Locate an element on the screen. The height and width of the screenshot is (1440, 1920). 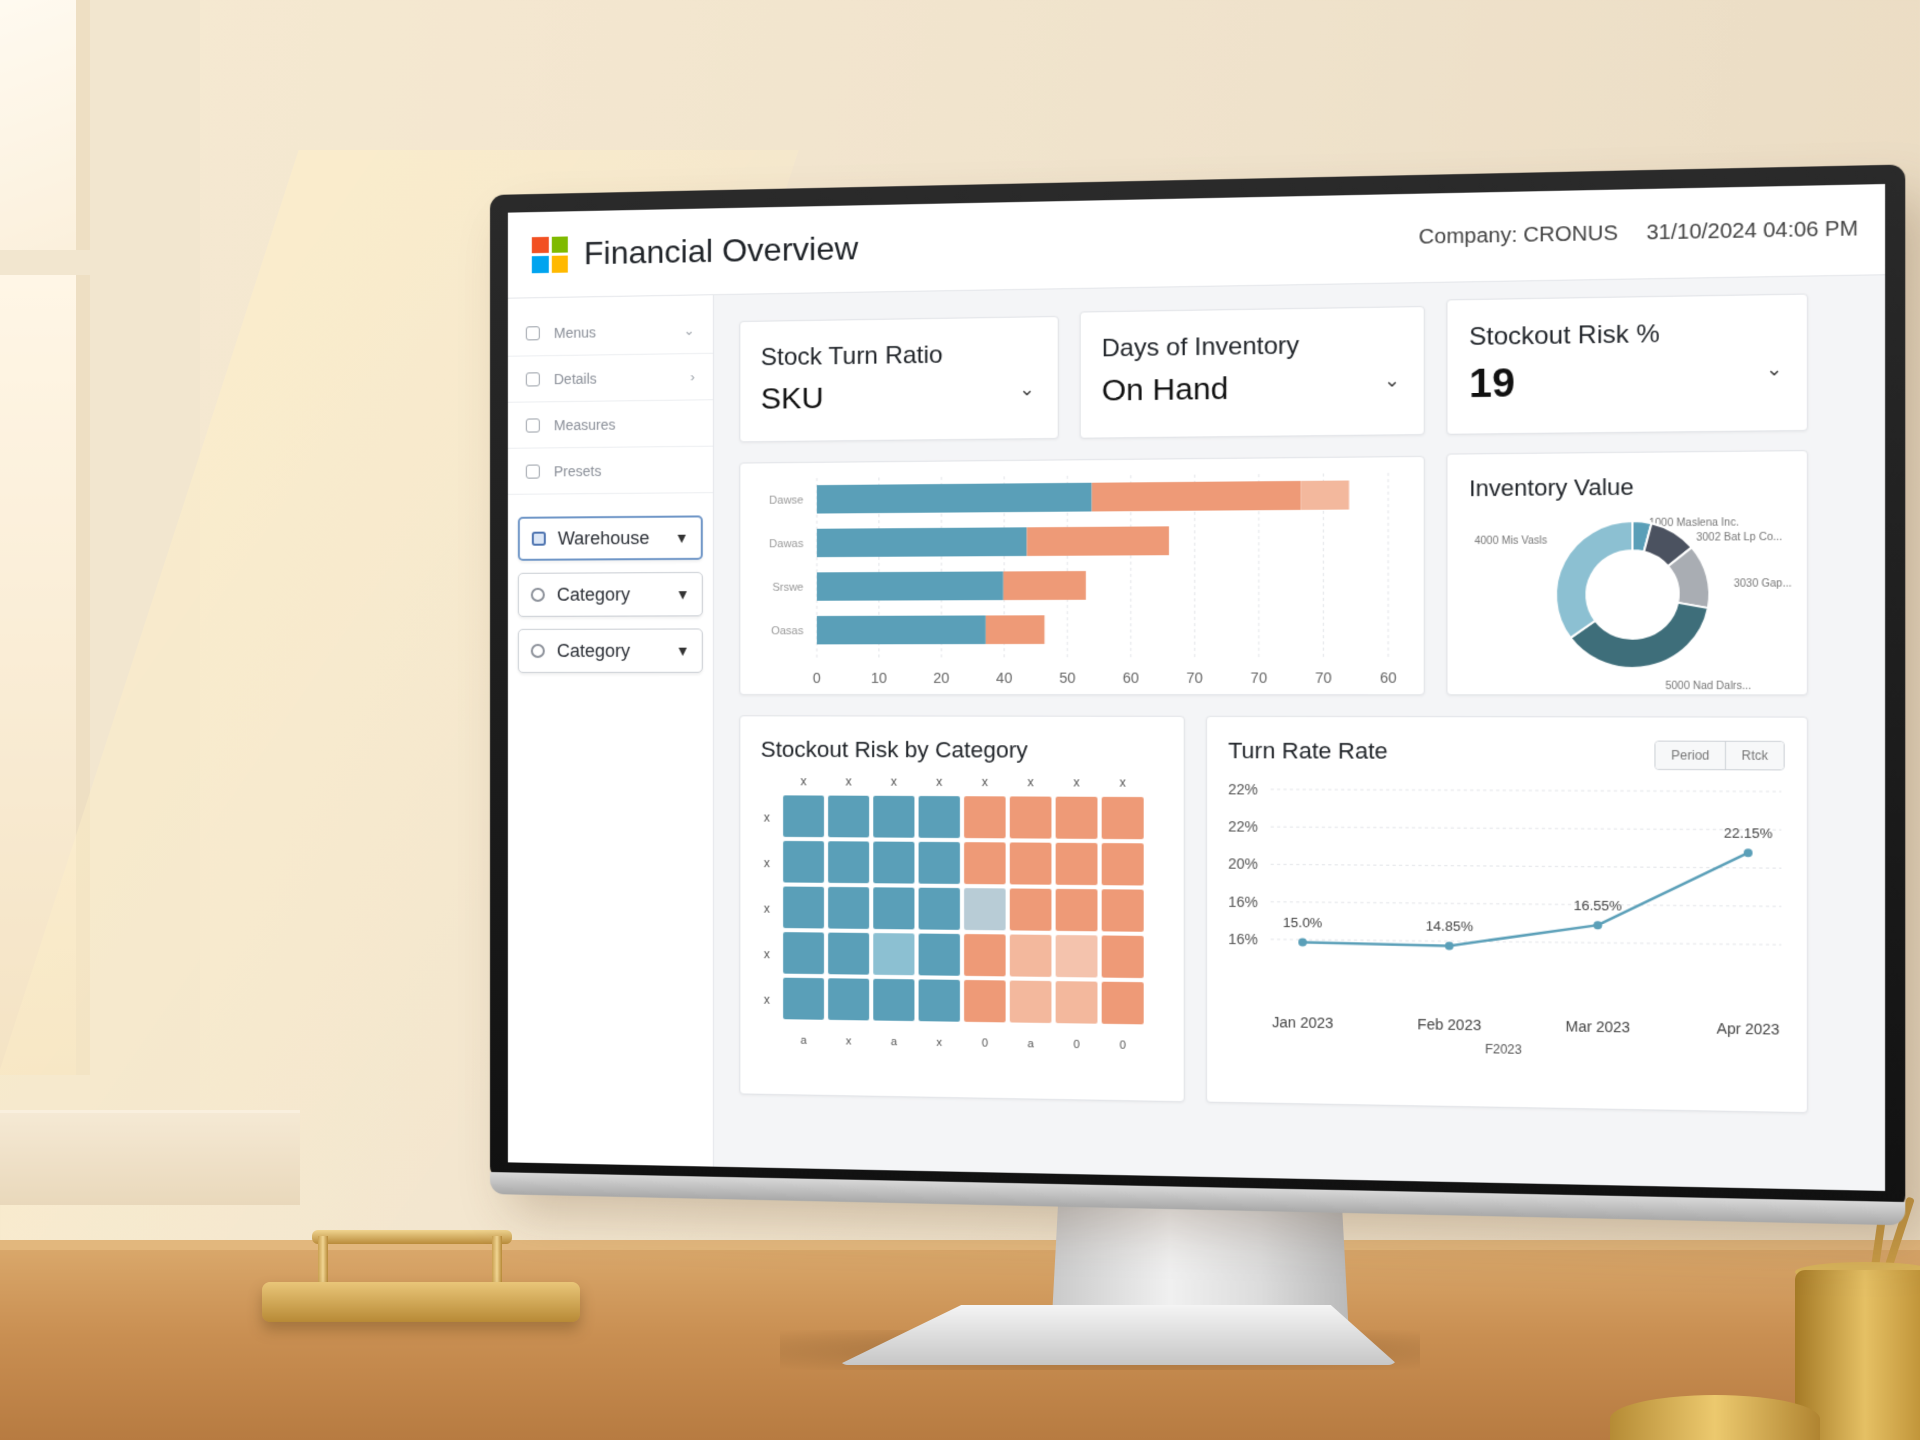
sidebar-item-details: Details › is located at coordinates (610, 378).